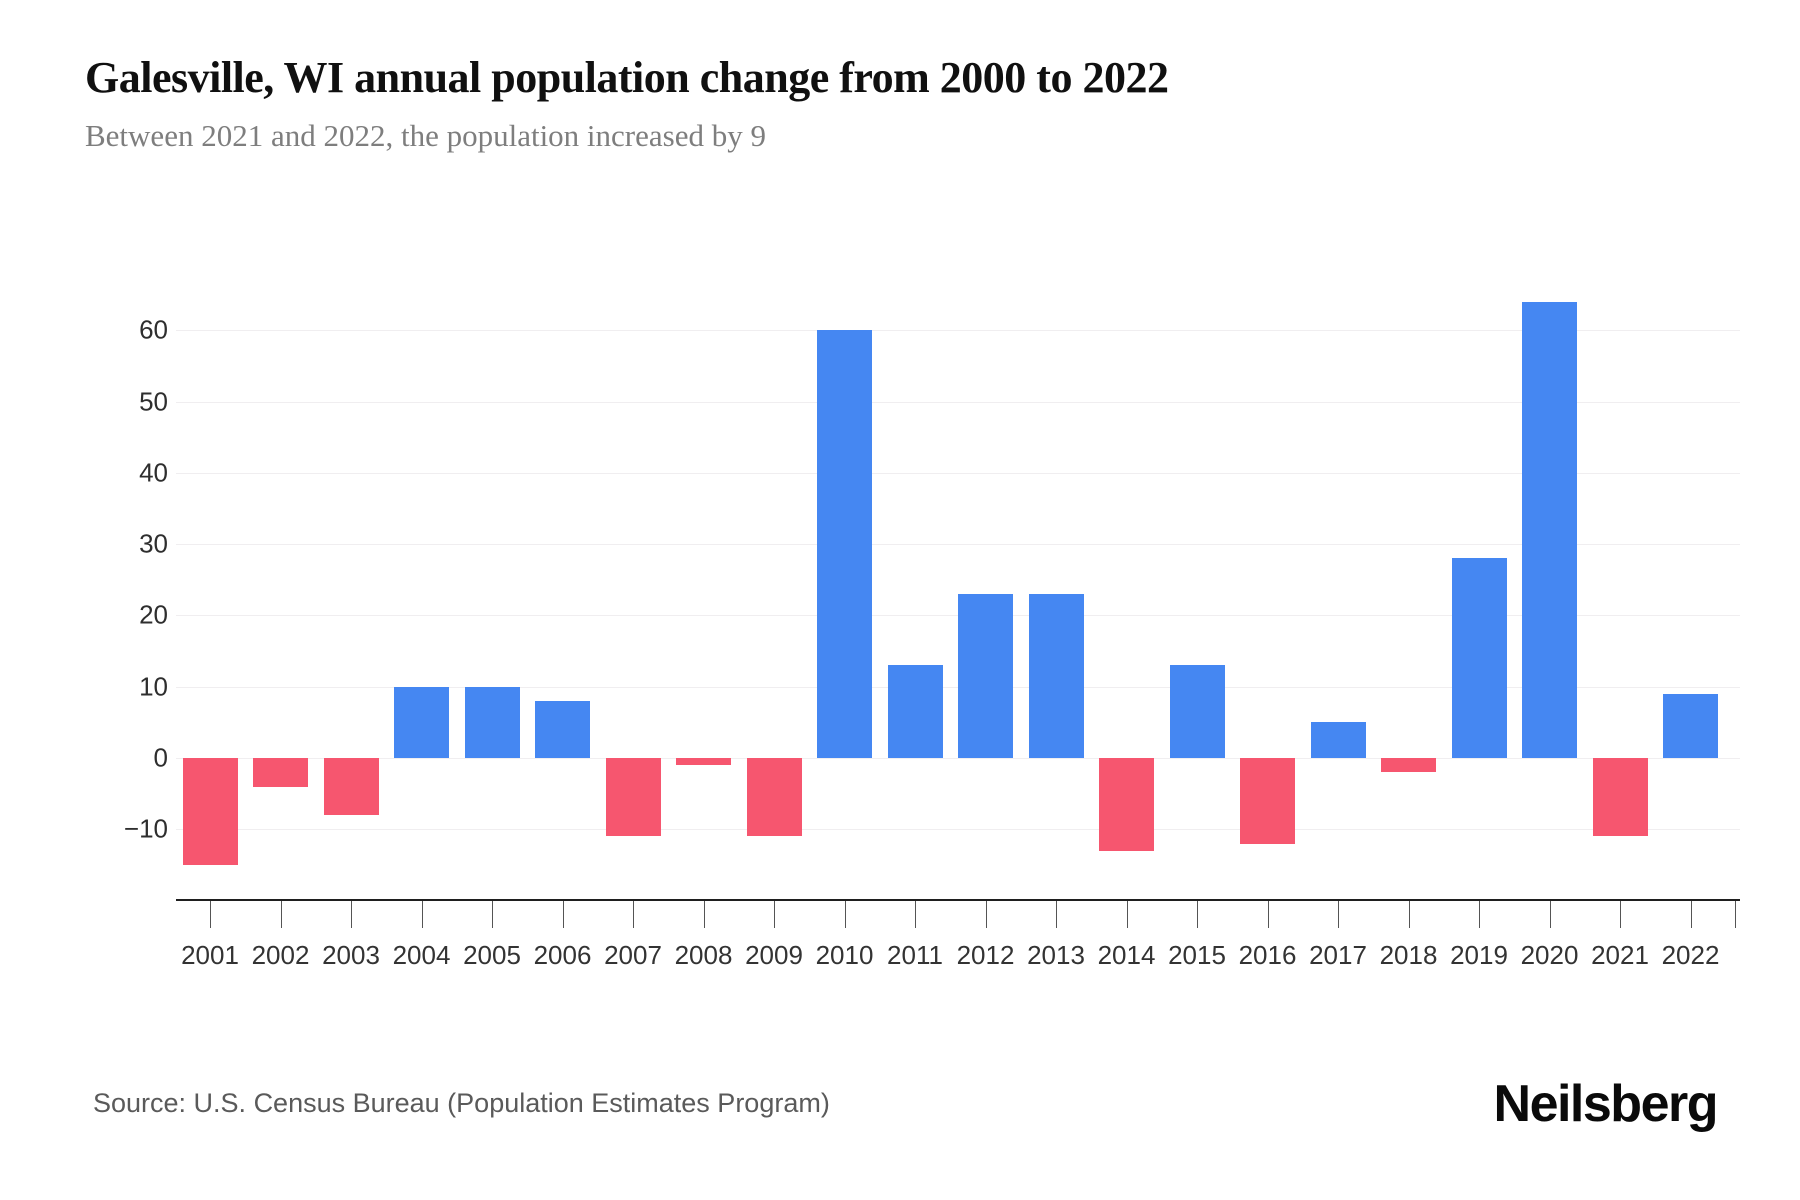  What do you see at coordinates (153, 686) in the screenshot?
I see `y-axis-label-10: 10` at bounding box center [153, 686].